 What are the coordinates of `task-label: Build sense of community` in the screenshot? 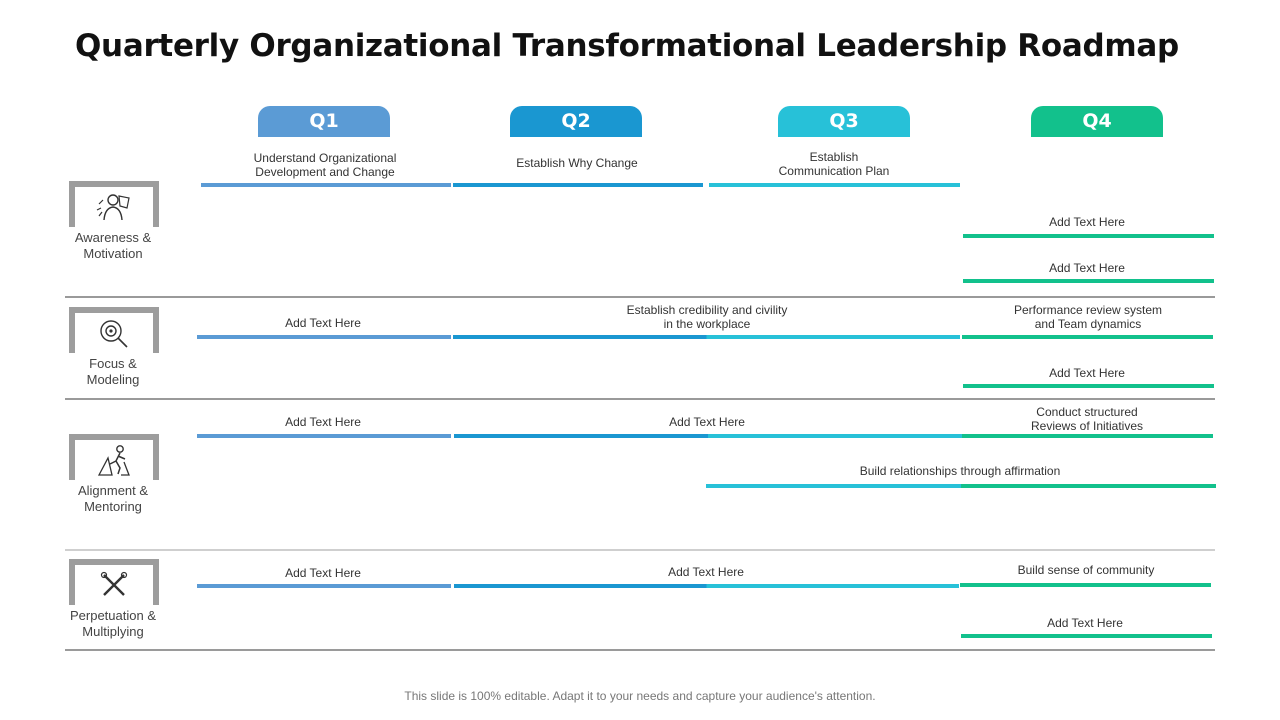 It's located at (1086, 570).